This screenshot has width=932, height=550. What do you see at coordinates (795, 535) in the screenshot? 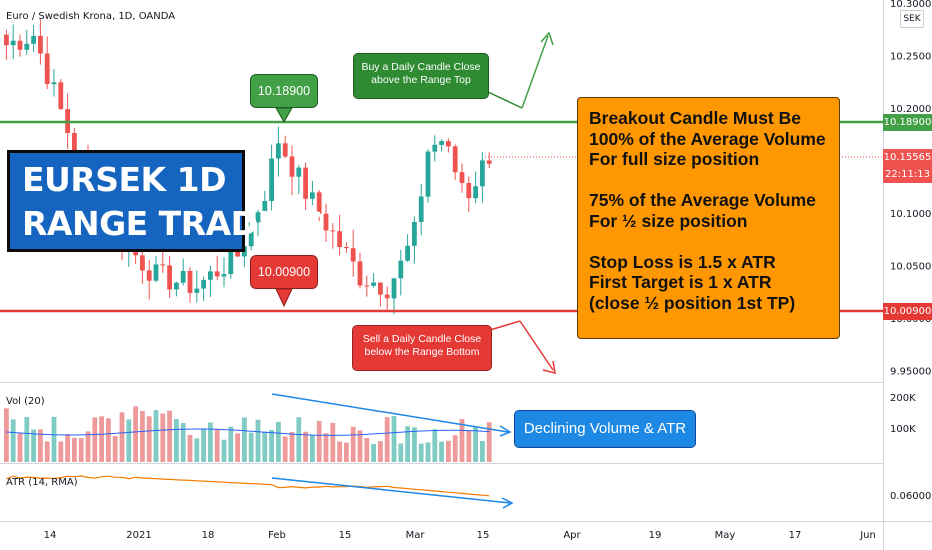
I see `time-axis-tick: 17` at bounding box center [795, 535].